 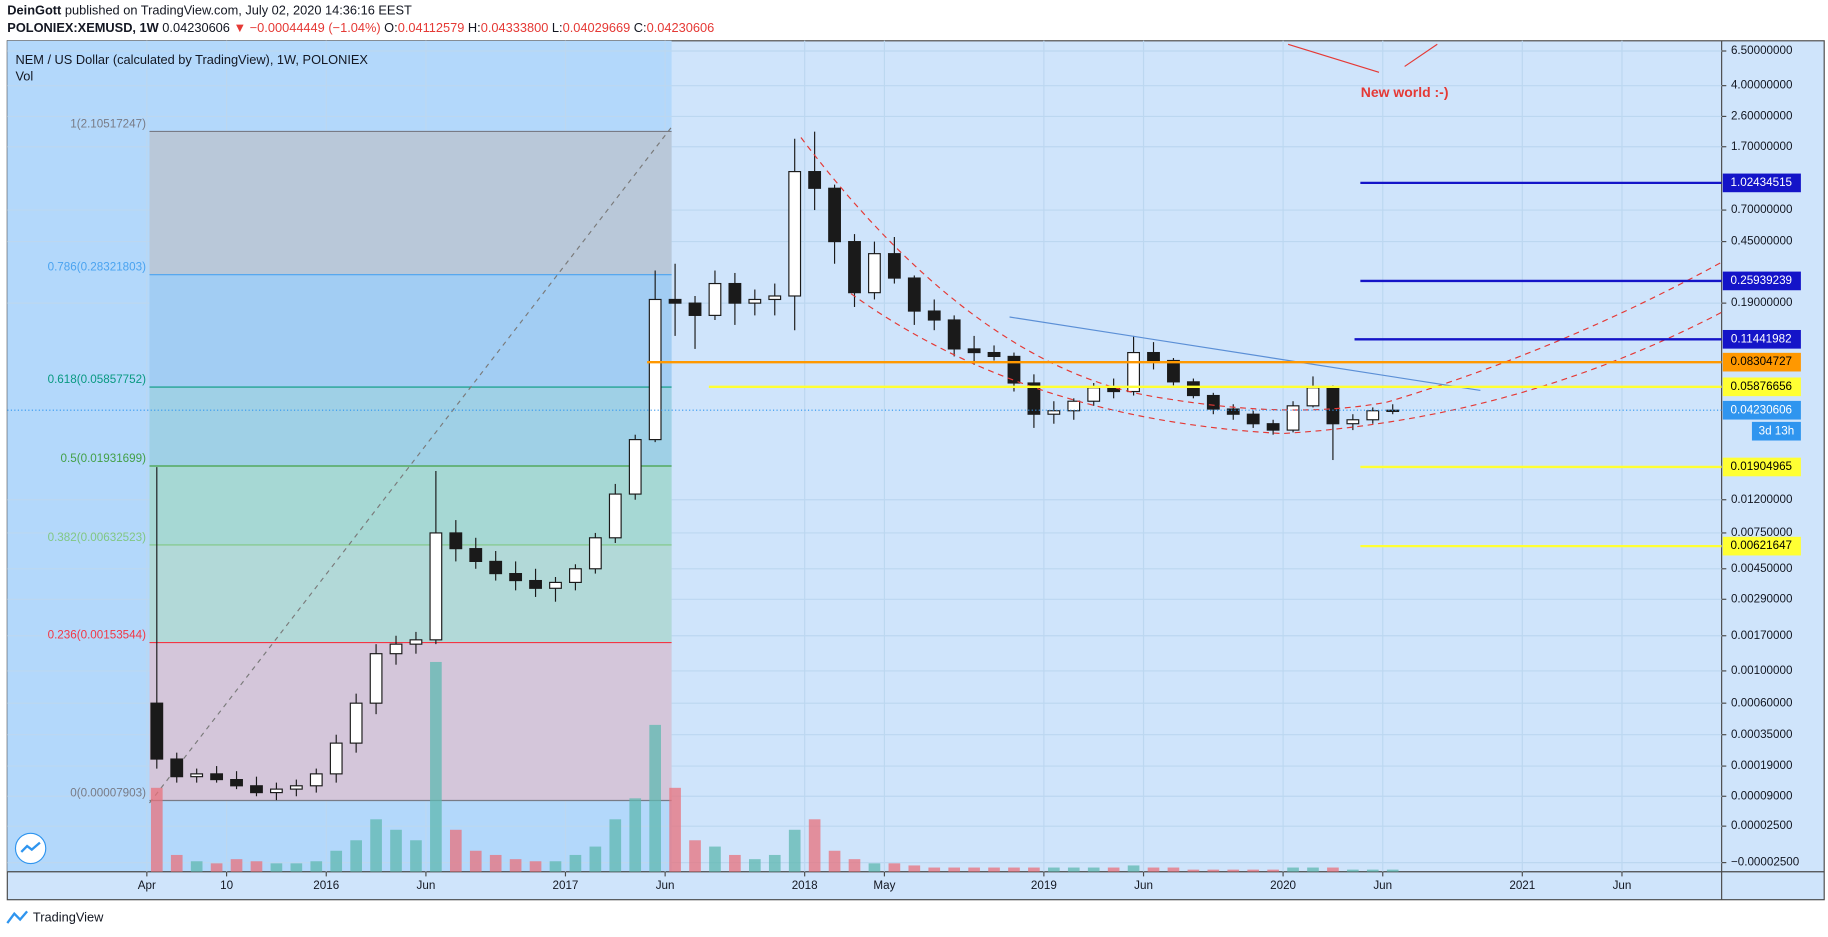 What do you see at coordinates (1762, 115) in the screenshot?
I see `y-tick-label: 2.60000000` at bounding box center [1762, 115].